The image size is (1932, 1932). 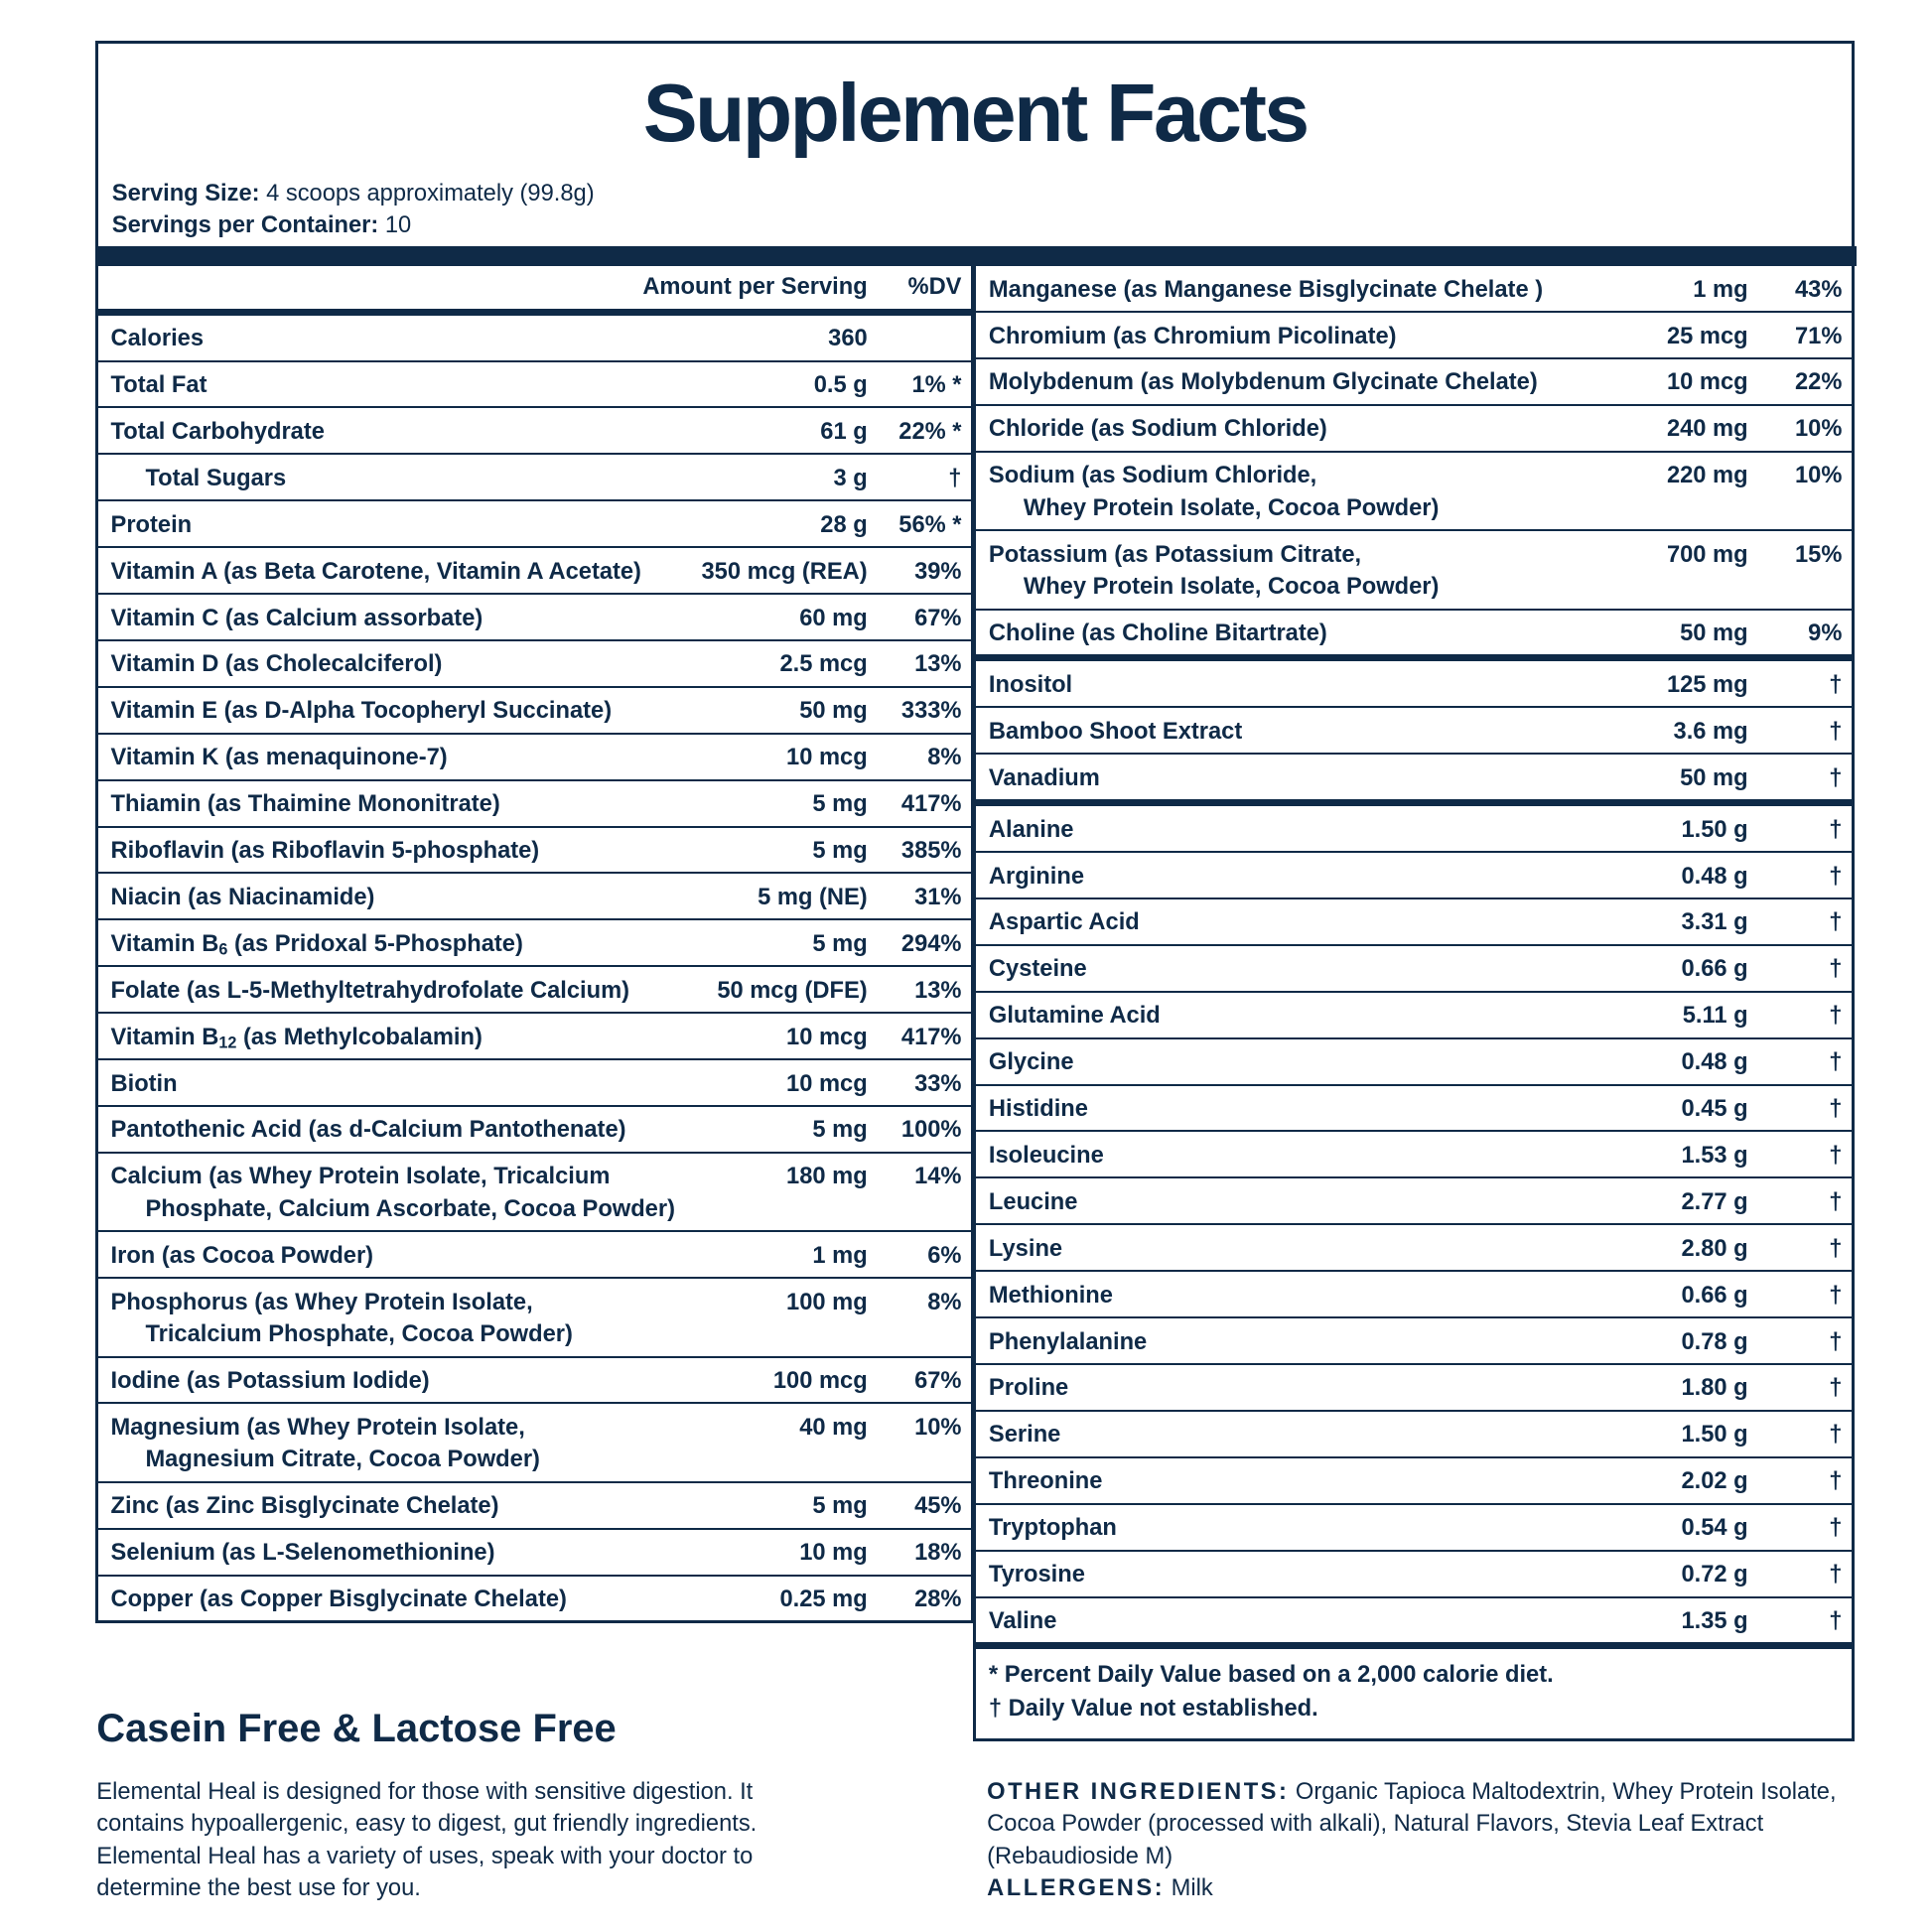 What do you see at coordinates (342, 1460) in the screenshot?
I see `nutrient-name-line2: Magnesium Citrate, Cocoa Powder)` at bounding box center [342, 1460].